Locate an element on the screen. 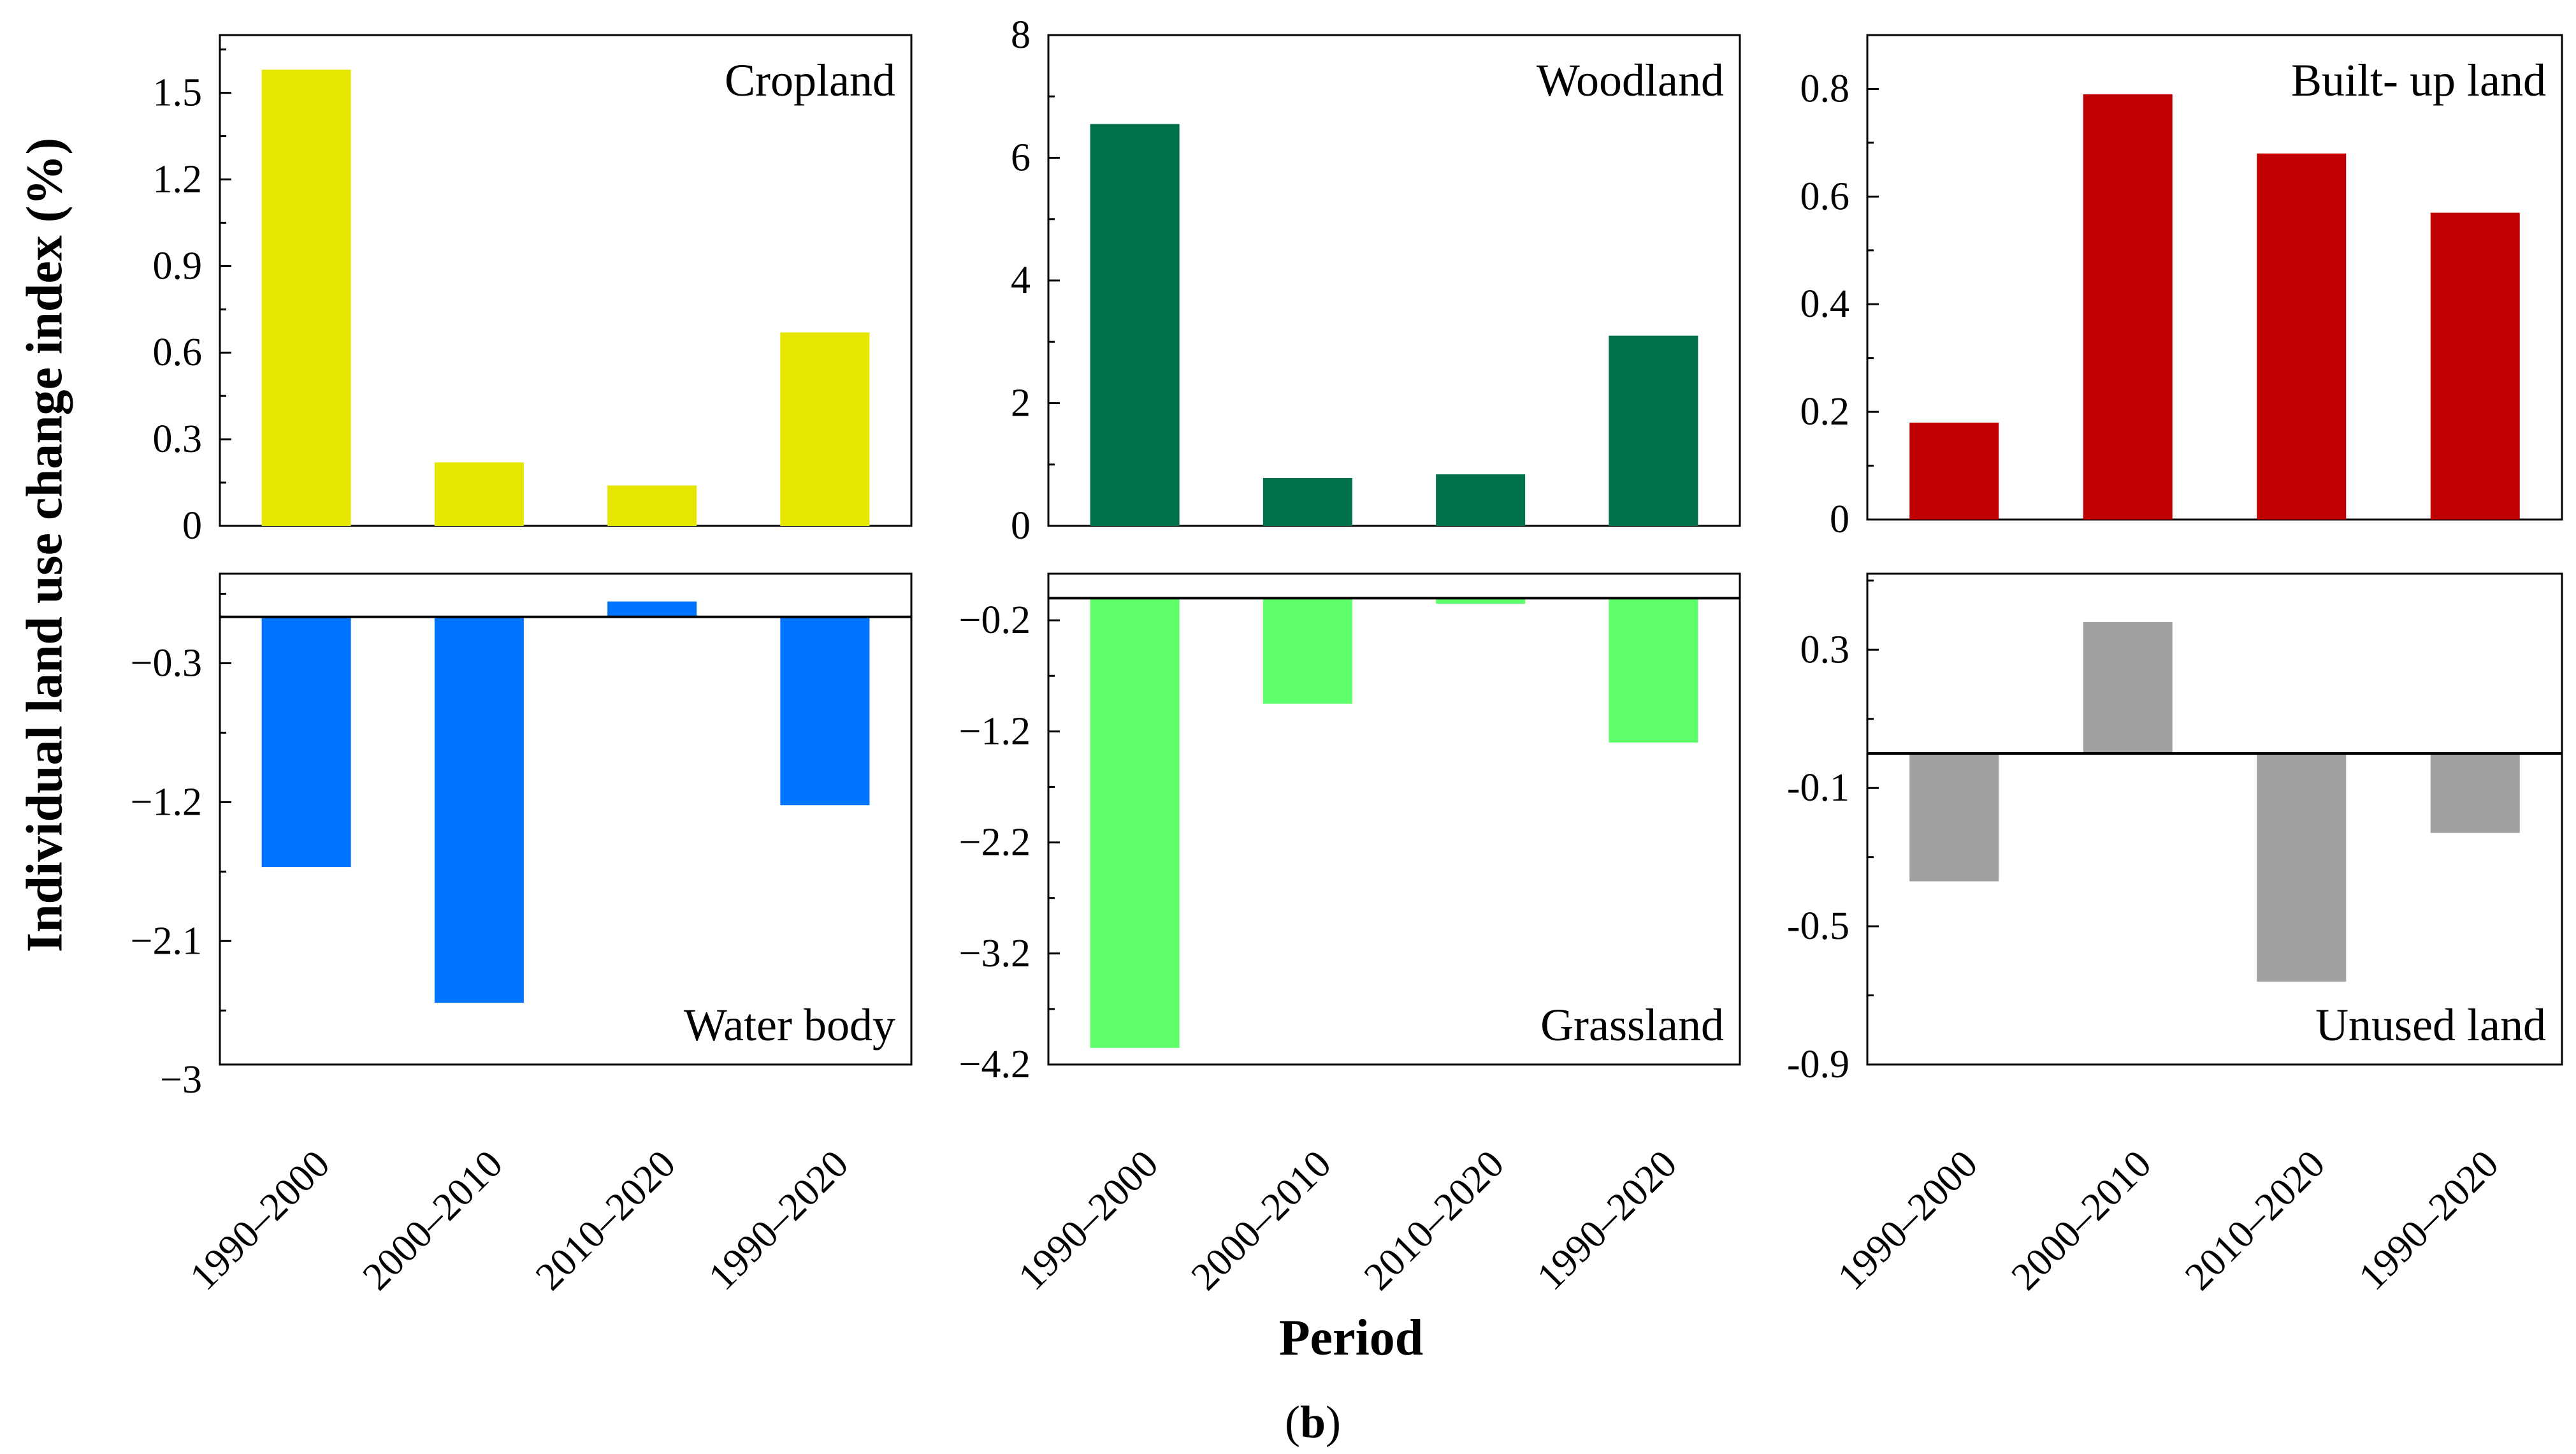 This screenshot has height=1454, width=2576. panel-title: Grassland is located at coordinates (1632, 1025).